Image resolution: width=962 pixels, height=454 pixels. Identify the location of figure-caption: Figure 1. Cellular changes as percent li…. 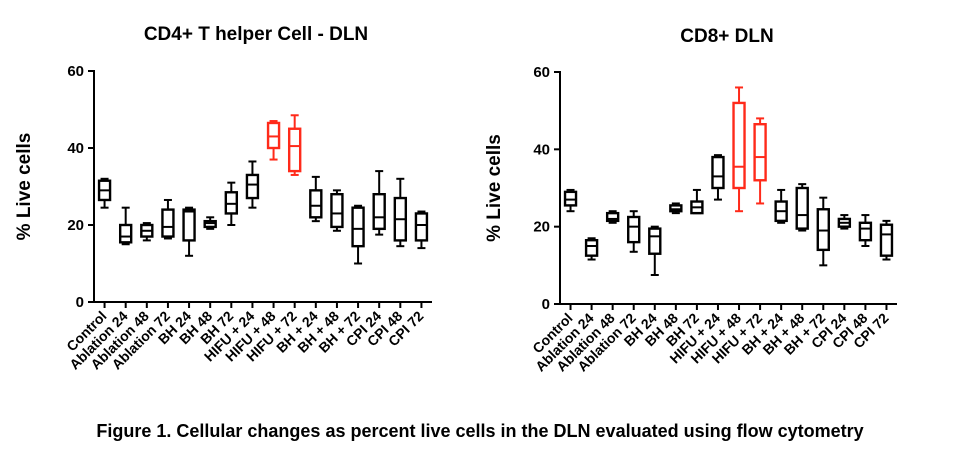
(479, 431).